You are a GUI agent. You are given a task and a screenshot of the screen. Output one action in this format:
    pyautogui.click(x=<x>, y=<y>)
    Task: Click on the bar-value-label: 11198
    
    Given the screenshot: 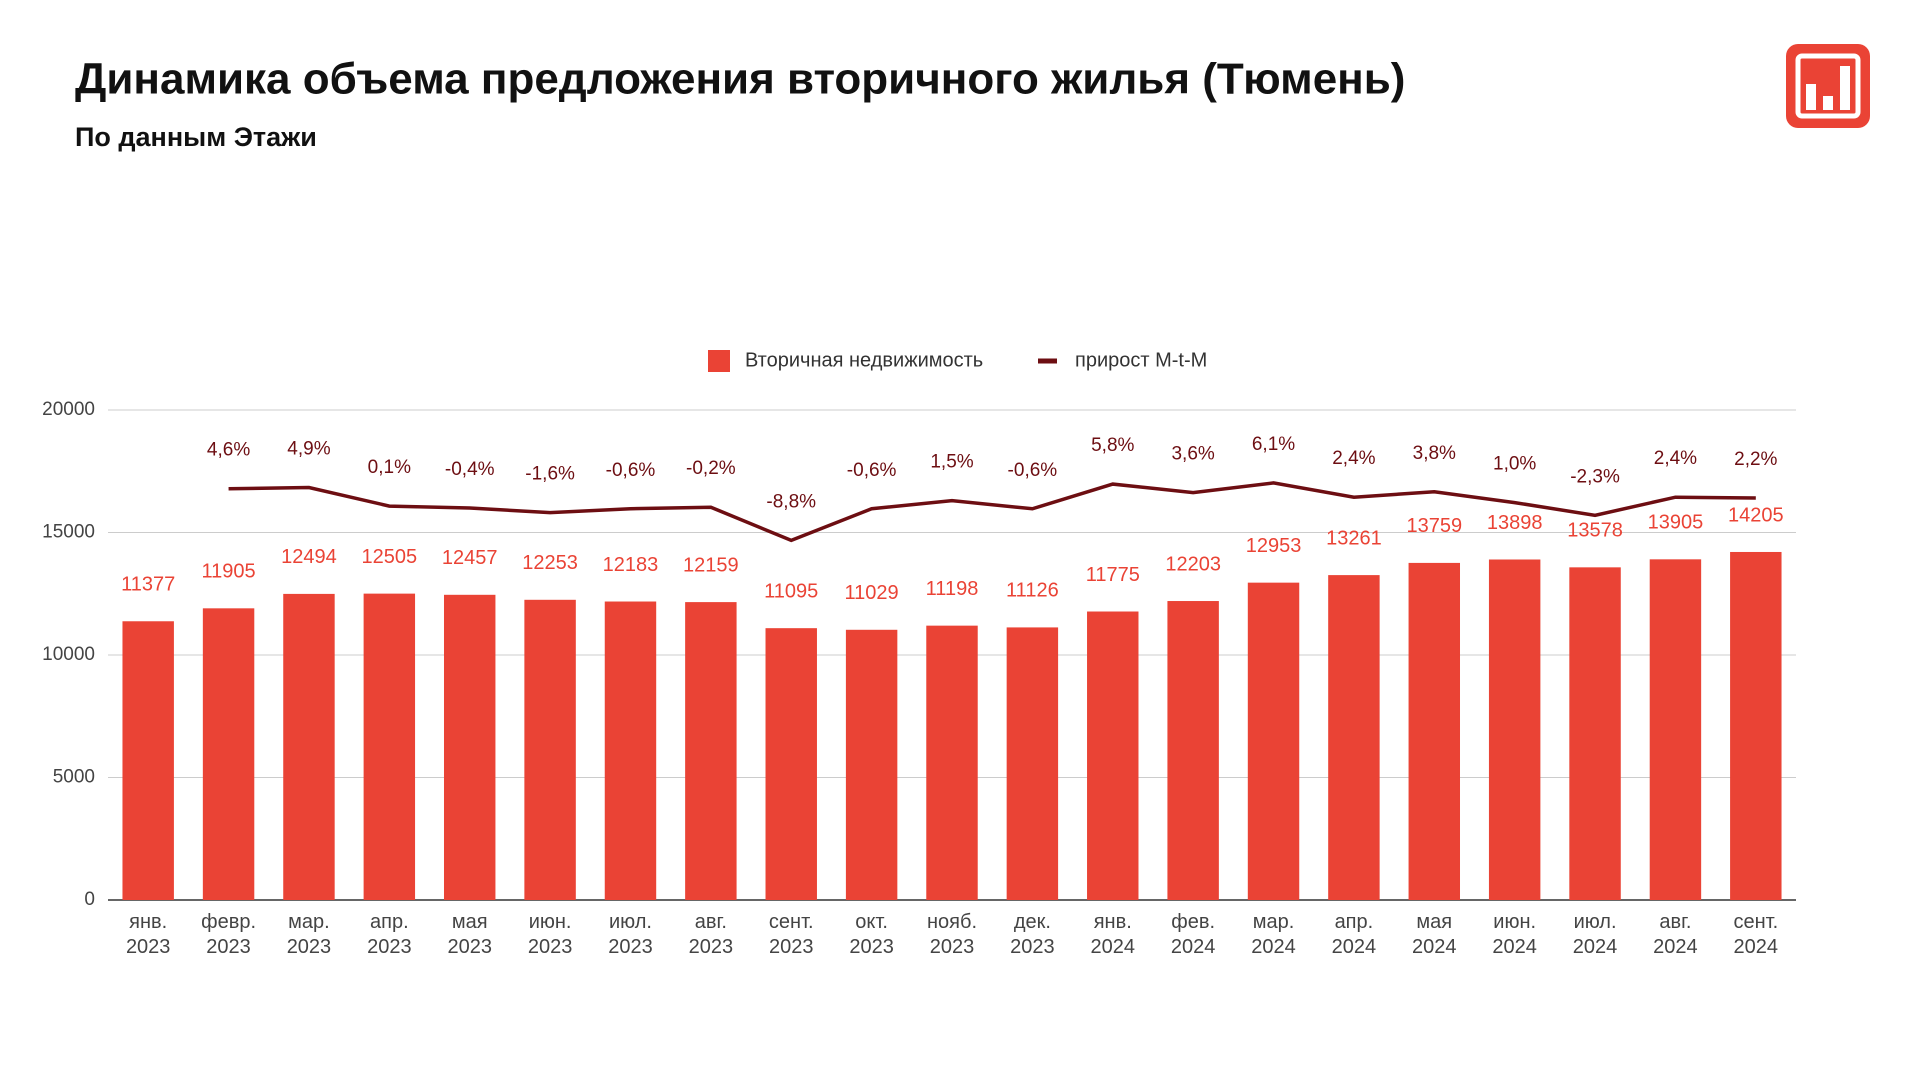 What is the action you would take?
    pyautogui.click(x=952, y=589)
    